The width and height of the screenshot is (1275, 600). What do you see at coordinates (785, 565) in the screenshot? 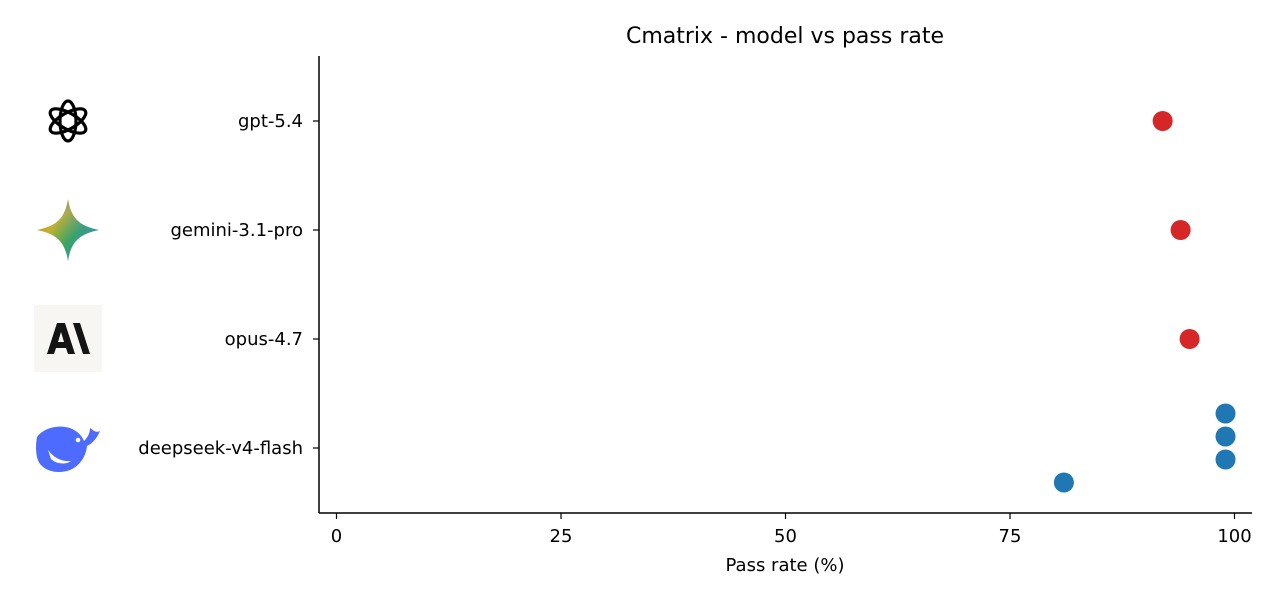
I see `x-axis-label: Pass rate (%)` at bounding box center [785, 565].